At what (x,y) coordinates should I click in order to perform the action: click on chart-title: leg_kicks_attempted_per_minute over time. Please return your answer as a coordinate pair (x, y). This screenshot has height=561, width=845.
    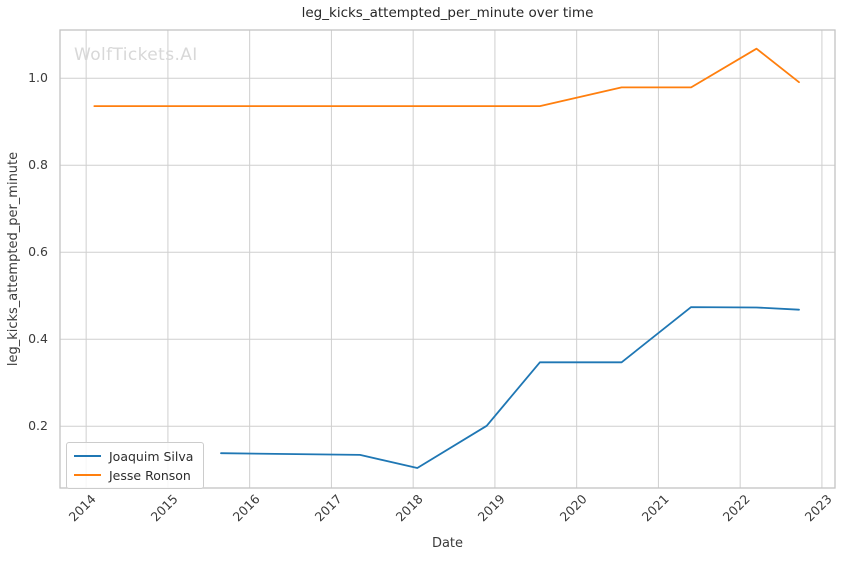
    Looking at the image, I should click on (447, 13).